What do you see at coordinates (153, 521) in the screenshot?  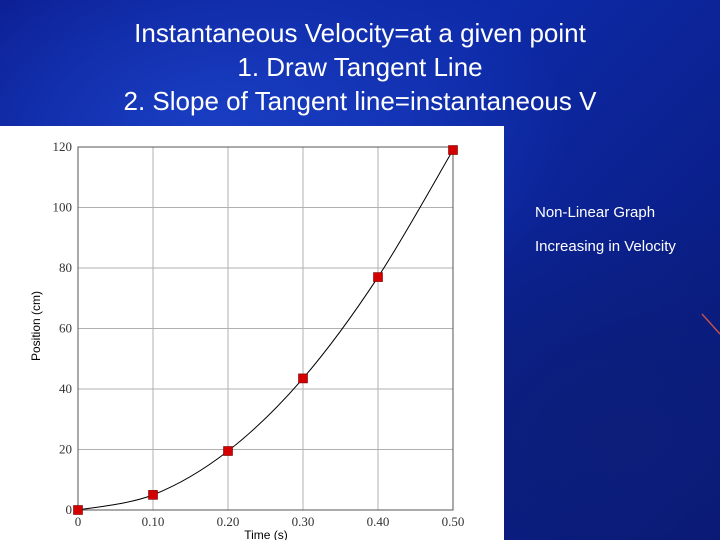 I see `x-tick-label: 0.10` at bounding box center [153, 521].